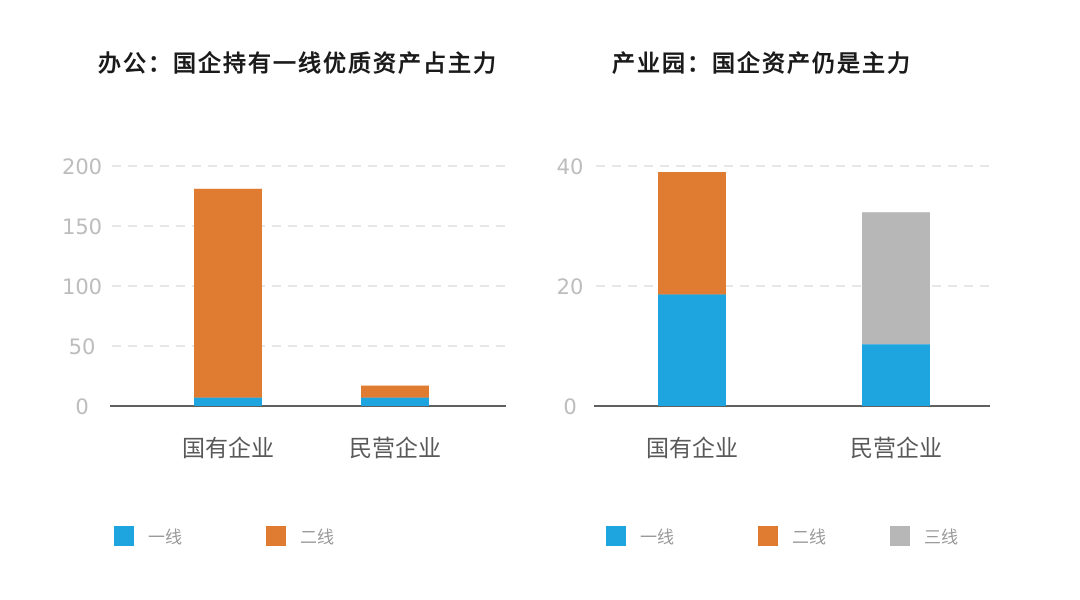 Image resolution: width=1080 pixels, height=600 pixels. Describe the element at coordinates (570, 167) in the screenshot. I see `y-tick-label: 40` at that location.